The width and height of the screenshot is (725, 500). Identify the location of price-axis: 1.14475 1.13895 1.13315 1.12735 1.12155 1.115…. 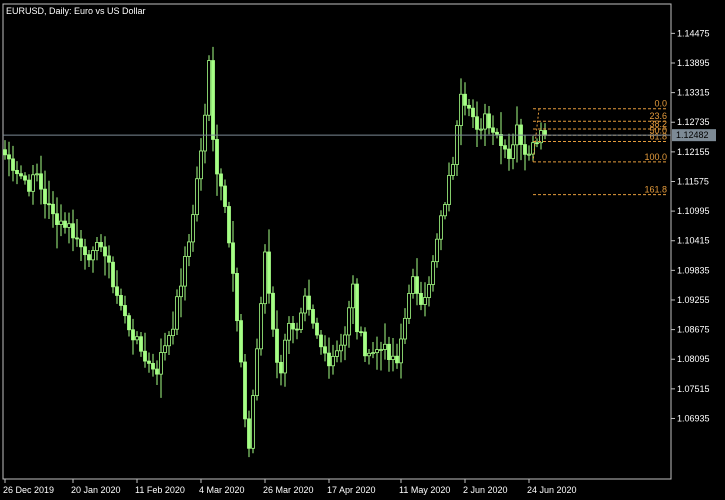
(690, 225).